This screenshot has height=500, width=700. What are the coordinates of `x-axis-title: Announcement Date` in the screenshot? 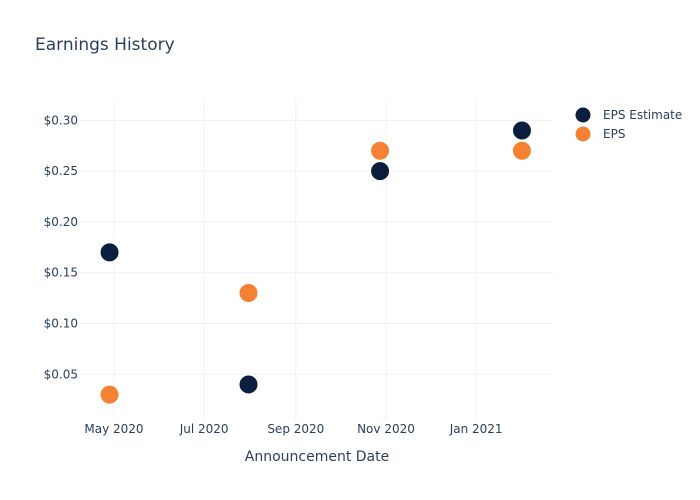 It's located at (317, 457).